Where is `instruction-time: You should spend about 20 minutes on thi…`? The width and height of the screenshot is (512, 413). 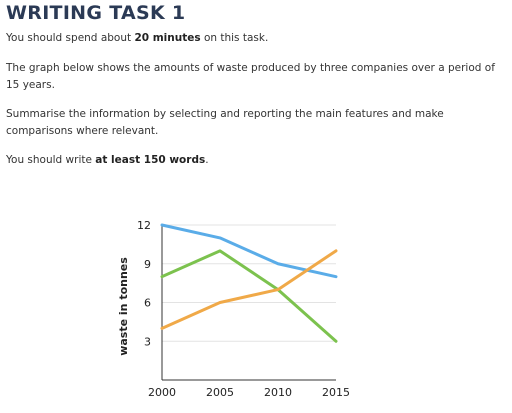
instruction-time: You should spend about 20 minutes on thi… is located at coordinates (254, 38).